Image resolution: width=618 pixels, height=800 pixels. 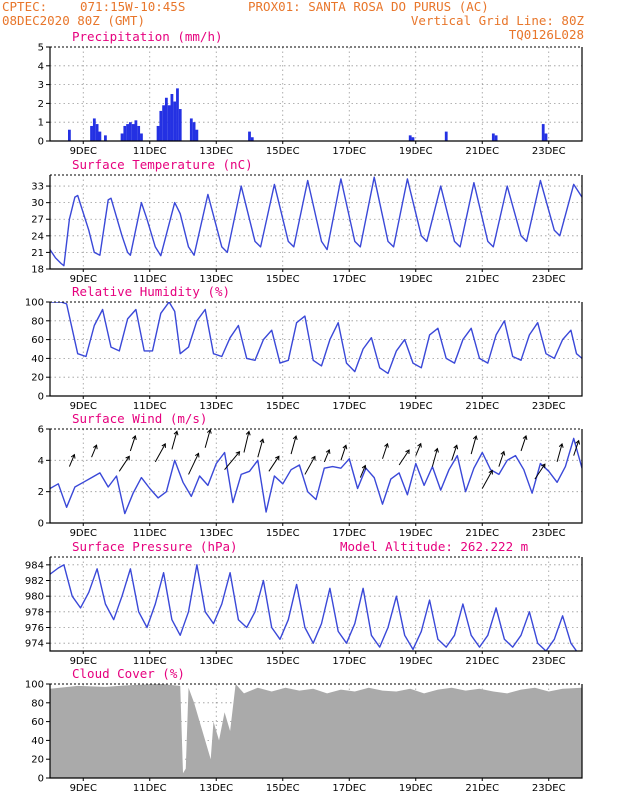 What do you see at coordinates (316, 94) in the screenshot?
I see `precipitation-frame` at bounding box center [316, 94].